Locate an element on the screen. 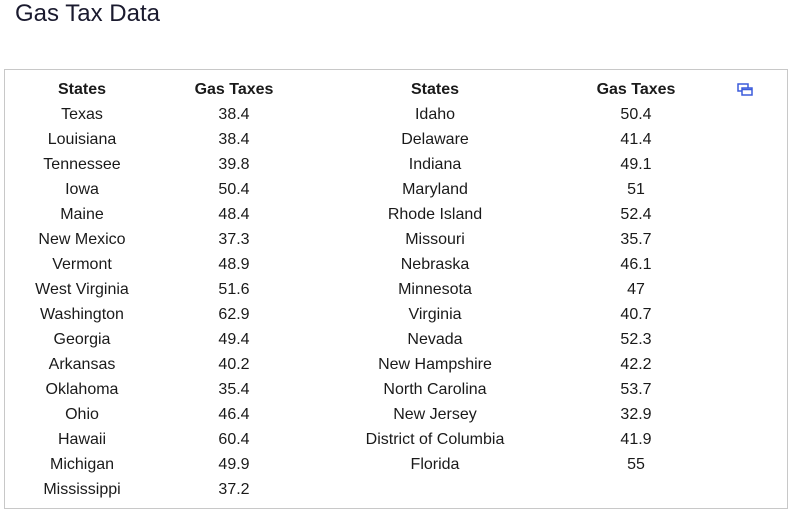 This screenshot has width=792, height=512. header-gas-taxes-1: Gas Taxes is located at coordinates (234, 89).